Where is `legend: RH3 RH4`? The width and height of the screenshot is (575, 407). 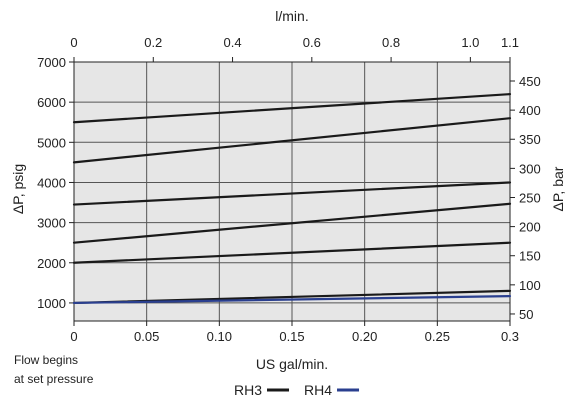 legend: RH3 RH4 is located at coordinates (297, 390).